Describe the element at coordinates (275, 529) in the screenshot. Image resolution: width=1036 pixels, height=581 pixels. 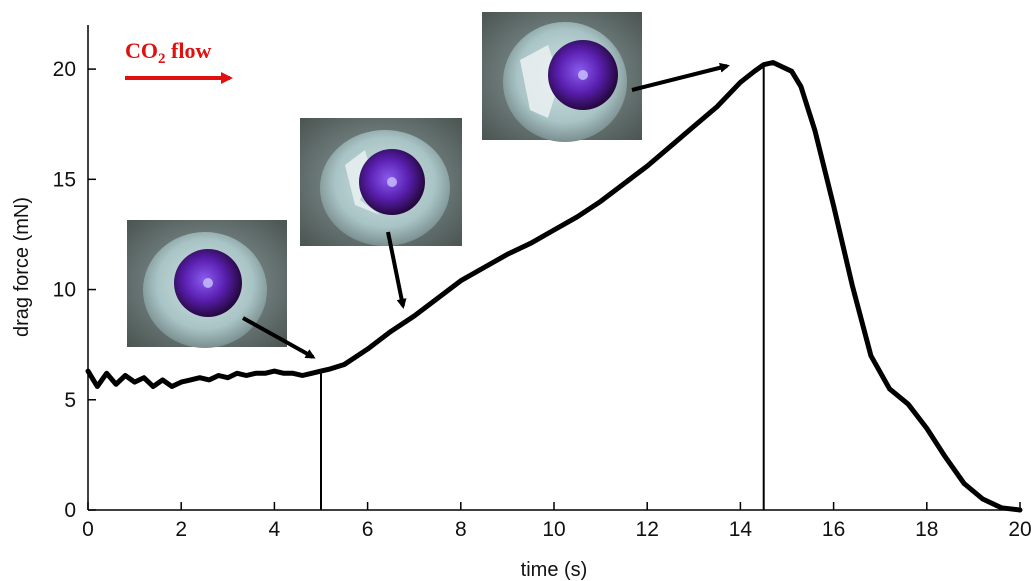
I see `x-tick-label: 4` at that location.